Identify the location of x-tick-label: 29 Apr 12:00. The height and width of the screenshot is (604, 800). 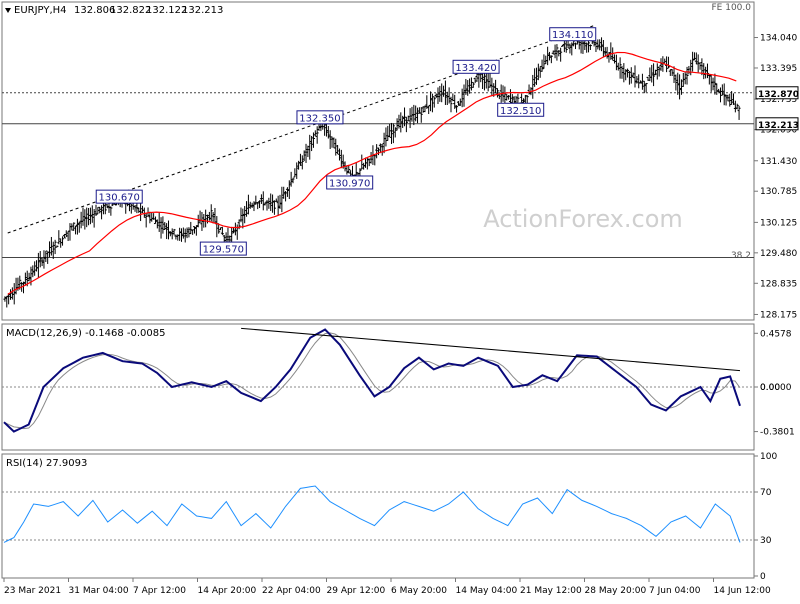
(356, 591).